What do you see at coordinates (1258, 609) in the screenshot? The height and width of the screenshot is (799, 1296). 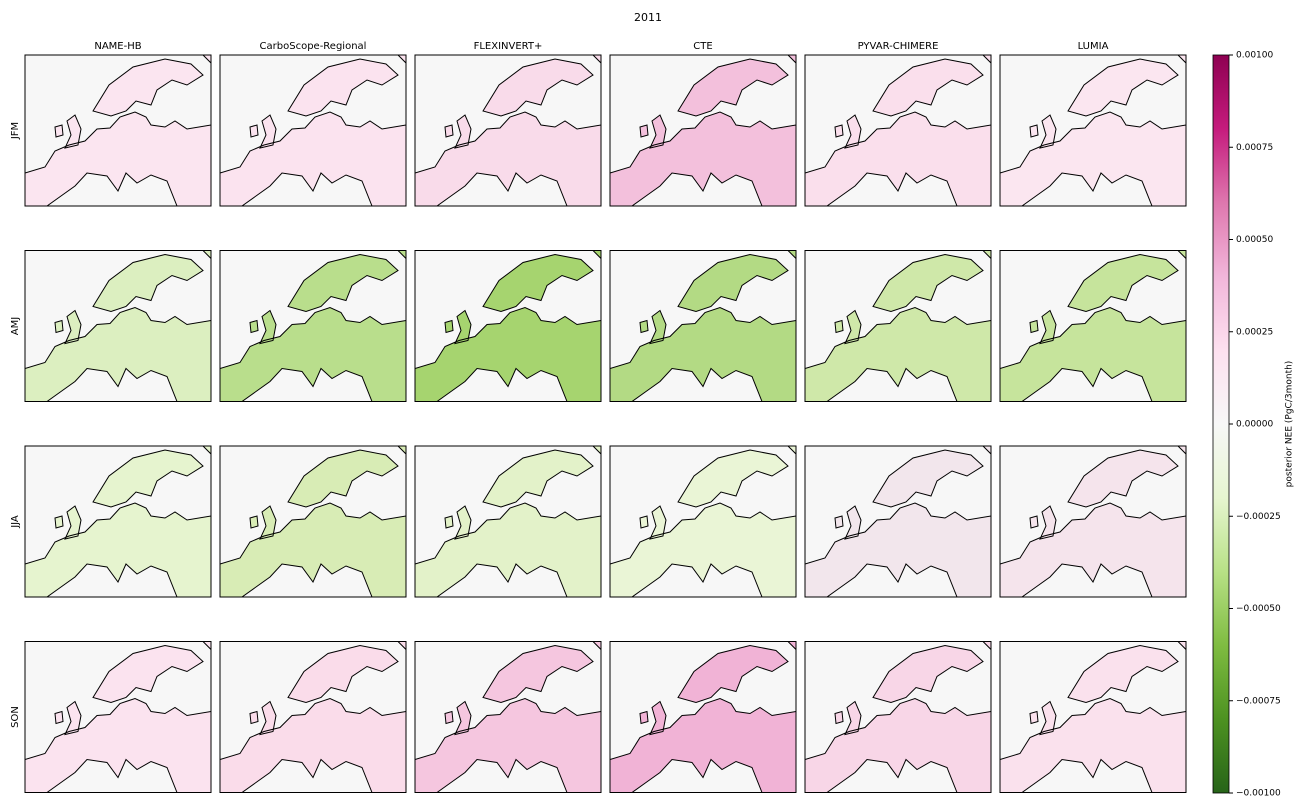 I see `colorbar-tick-label: −0.00050` at bounding box center [1258, 609].